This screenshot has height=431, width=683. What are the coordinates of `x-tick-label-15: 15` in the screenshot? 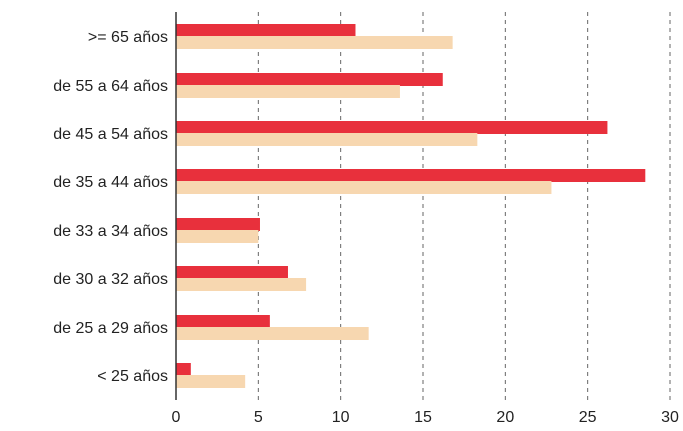 It's located at (423, 417).